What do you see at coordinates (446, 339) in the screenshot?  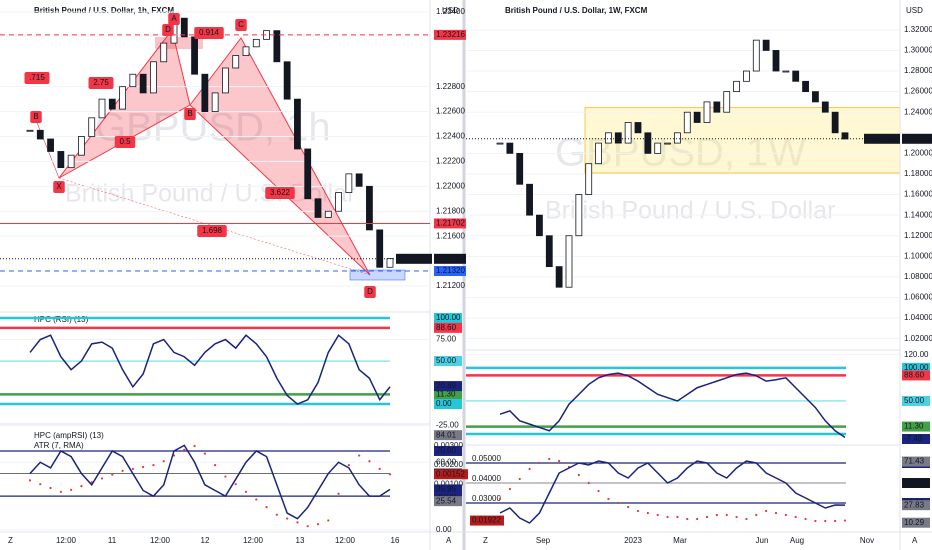 I see `y-tick-label: 75.00` at bounding box center [446, 339].